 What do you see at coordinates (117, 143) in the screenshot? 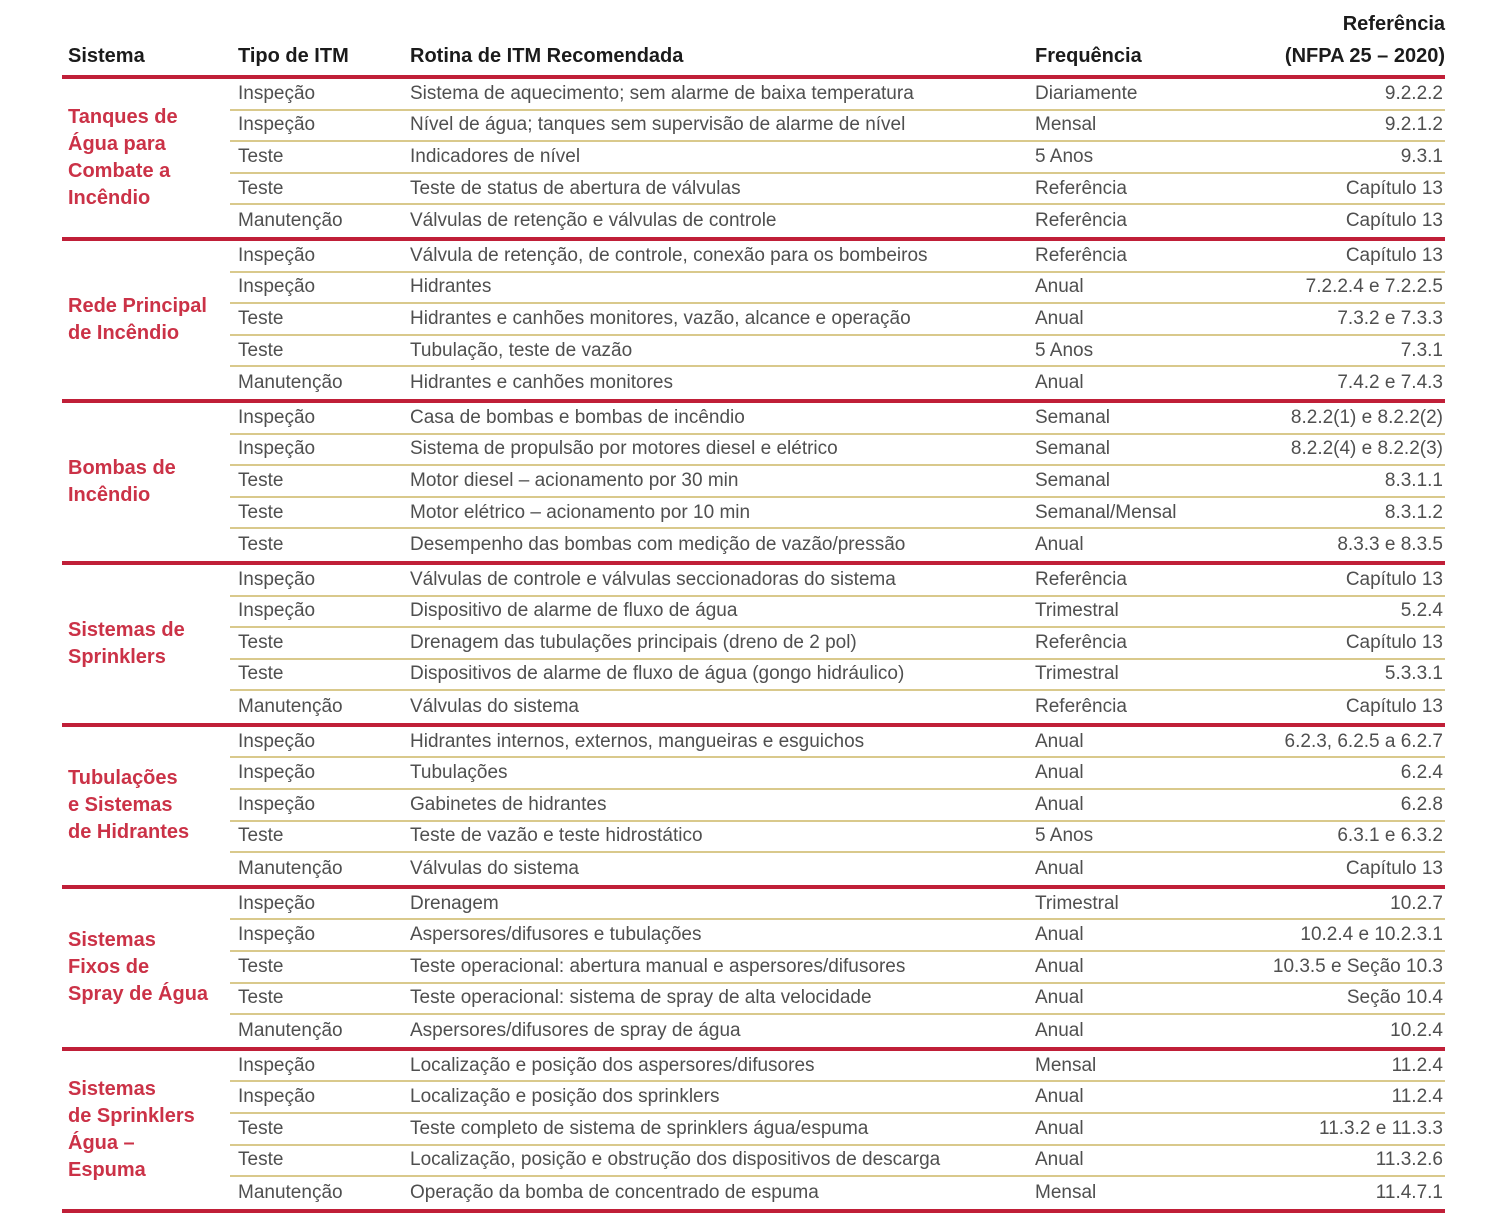
I see `system-name-line: Água para` at bounding box center [117, 143].